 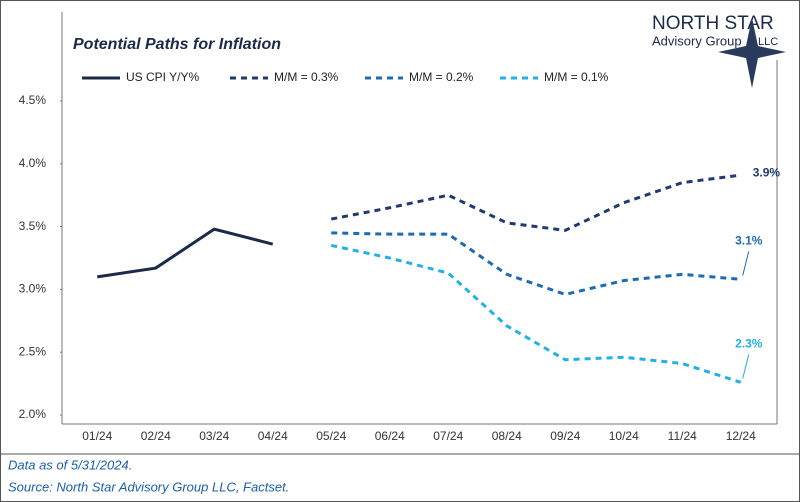 I want to click on x-tick-label: 05/24, so click(x=331, y=436).